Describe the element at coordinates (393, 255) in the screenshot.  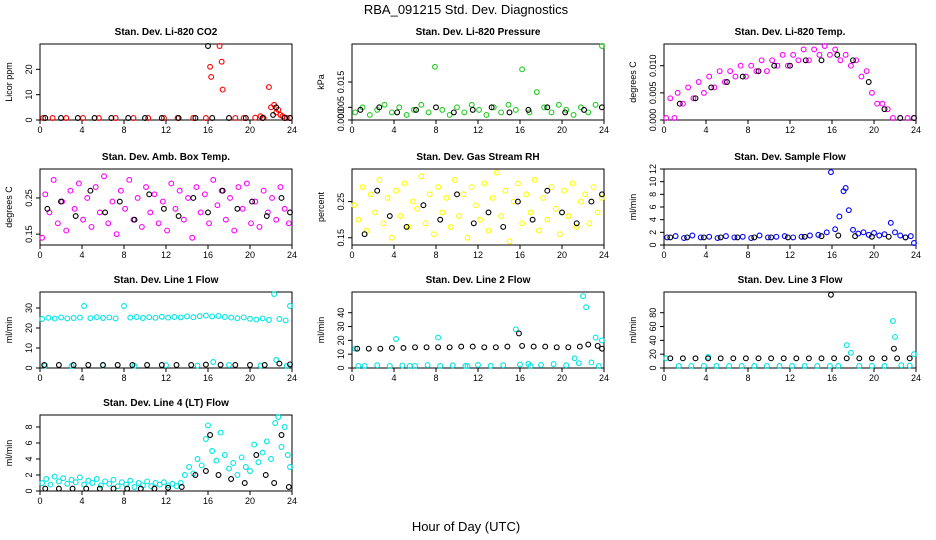
I see `x-tick-label: 4` at that location.